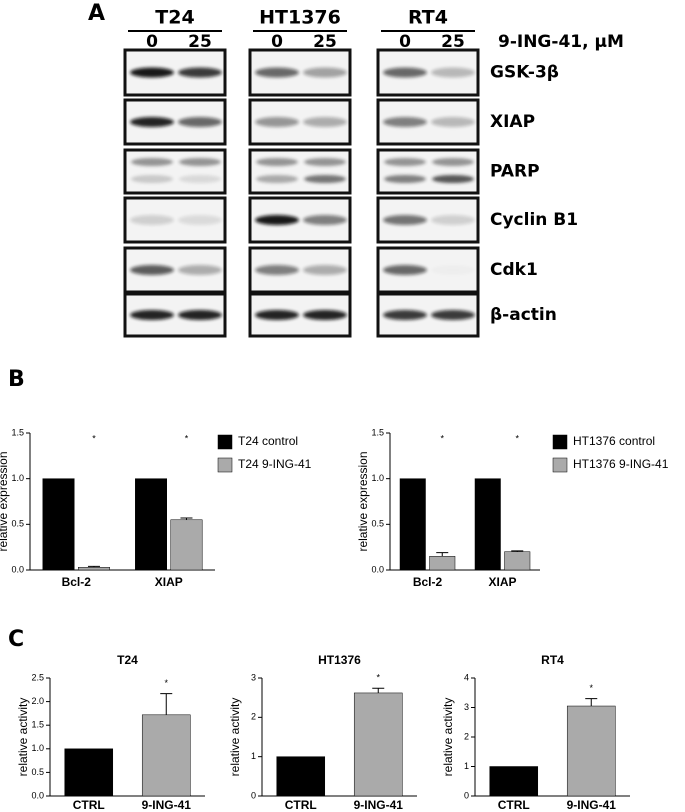 The height and width of the screenshot is (812, 685). What do you see at coordinates (325, 42) in the screenshot?
I see `dose-label: 25` at bounding box center [325, 42].